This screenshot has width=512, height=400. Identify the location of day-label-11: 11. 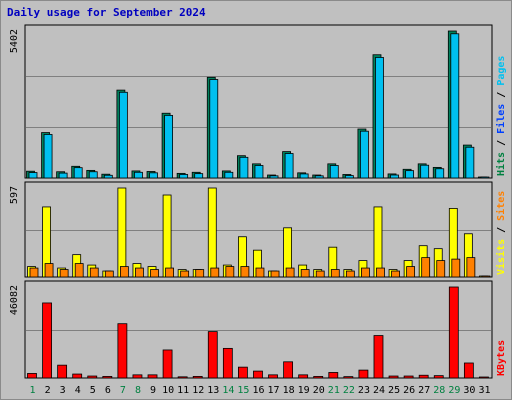
(183, 390).